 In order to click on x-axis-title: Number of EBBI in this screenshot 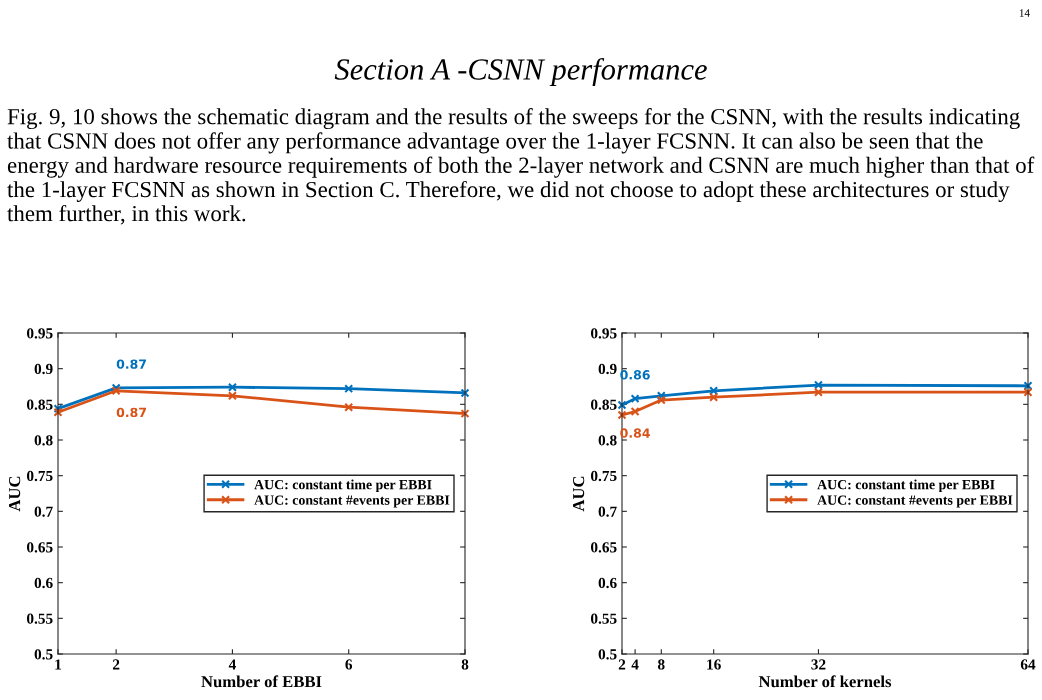, I will do `click(261, 681)`.